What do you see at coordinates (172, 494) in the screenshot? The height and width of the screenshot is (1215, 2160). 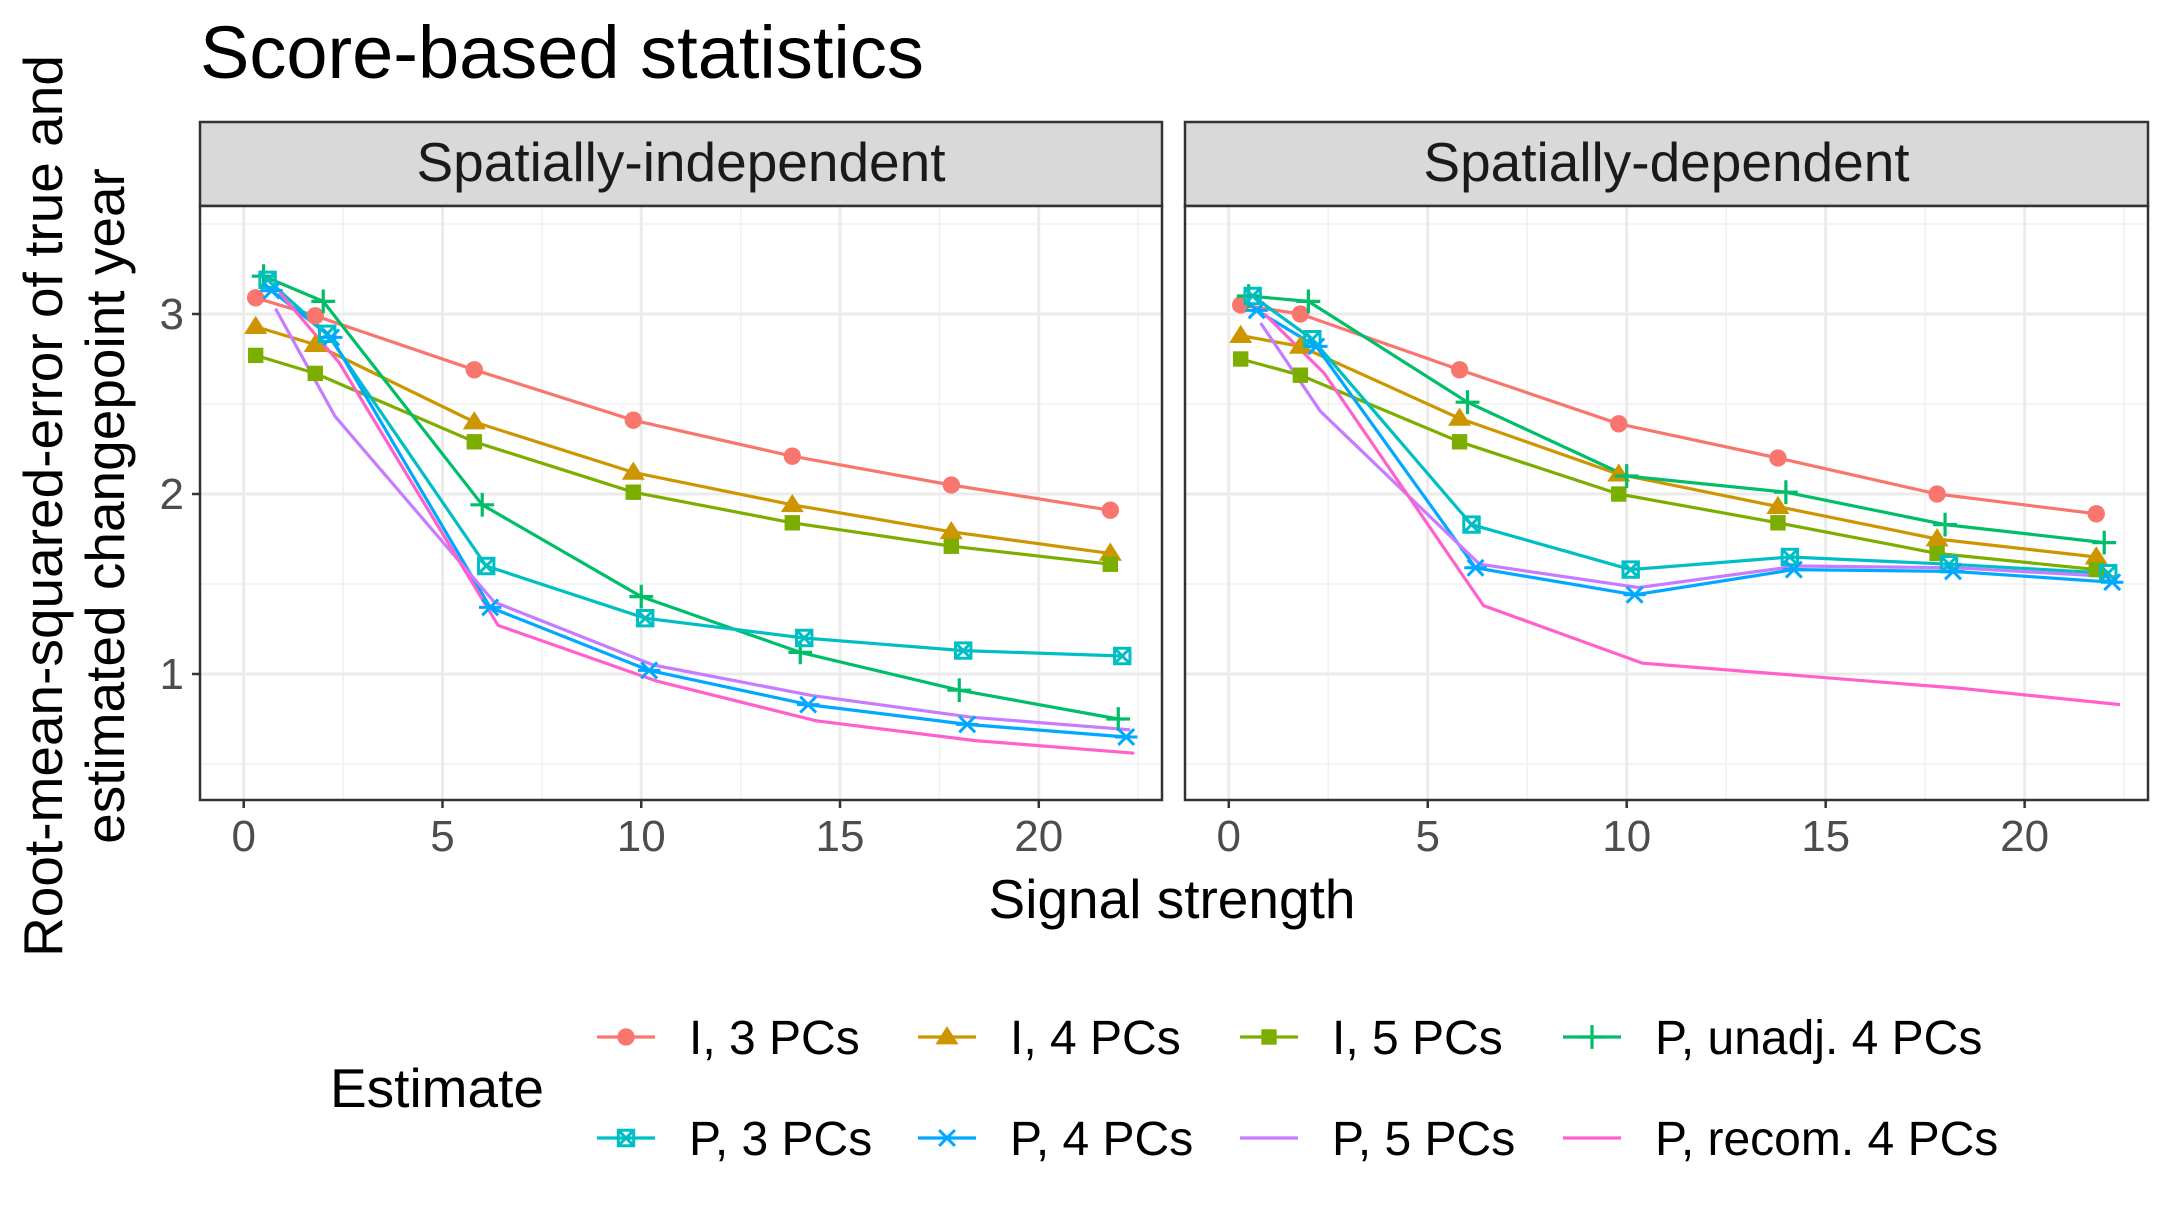 I see `y-tick-label: 2` at bounding box center [172, 494].